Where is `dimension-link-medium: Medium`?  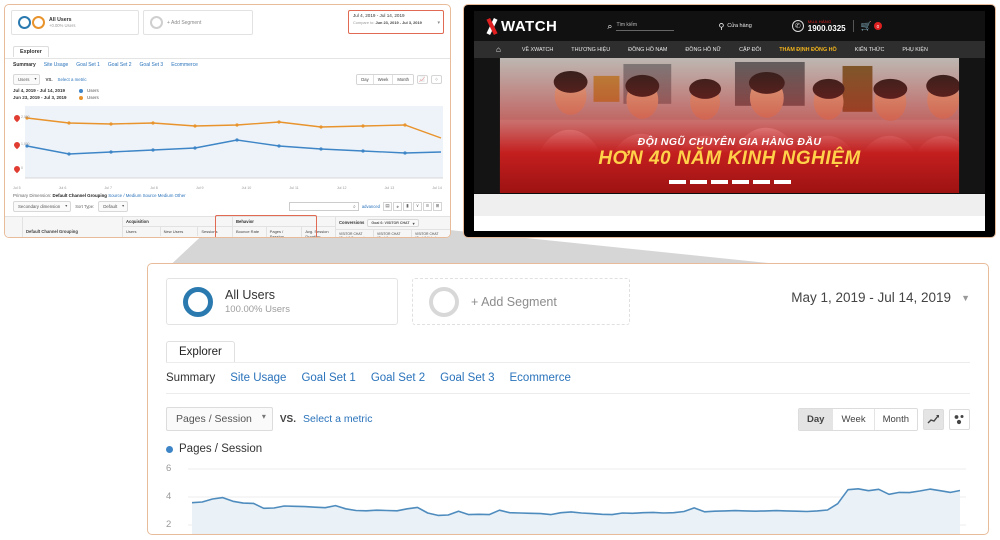
dimension-link-medium: Medium is located at coordinates (165, 195).